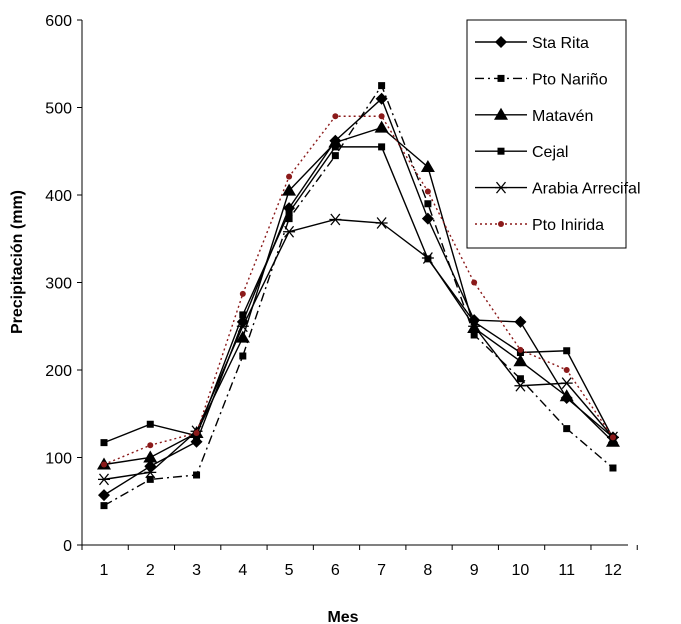 The width and height of the screenshot is (681, 624). What do you see at coordinates (289, 570) in the screenshot?
I see `x-tick-label: 5` at bounding box center [289, 570].